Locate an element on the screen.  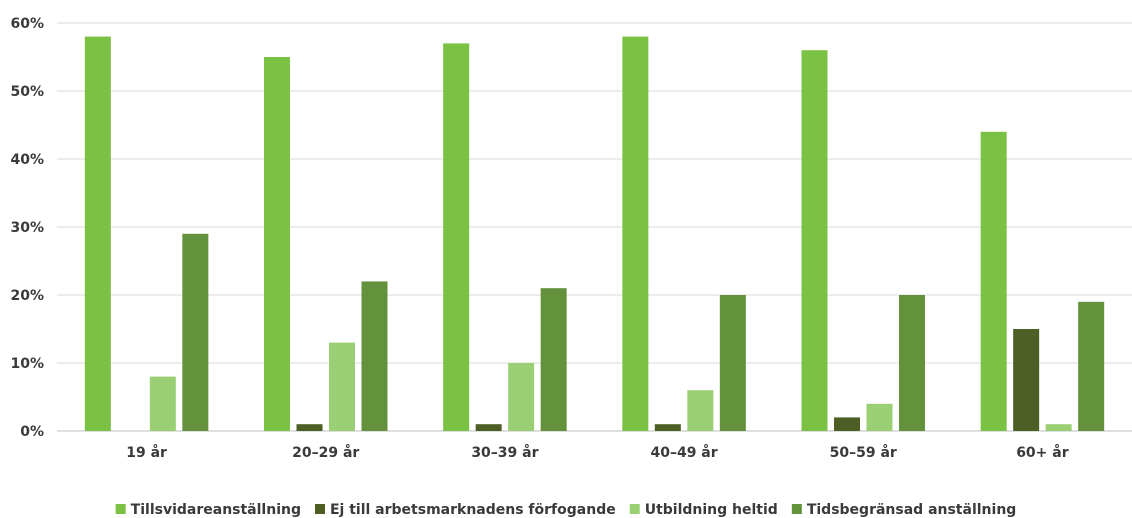
y-tick-label: 40% is located at coordinates (27, 160).